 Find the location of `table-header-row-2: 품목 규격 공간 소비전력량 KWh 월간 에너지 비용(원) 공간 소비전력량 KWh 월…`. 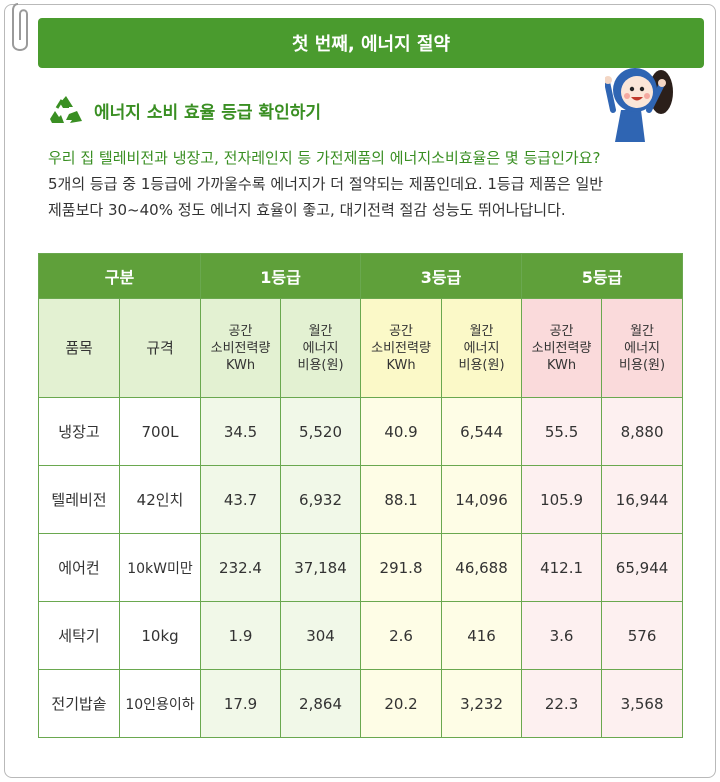

table-header-row-2: 품목 규격 공간 소비전력량 KWh 월간 에너지 비용(원) 공간 소비전력량 KWh 월… is located at coordinates (361, 348).